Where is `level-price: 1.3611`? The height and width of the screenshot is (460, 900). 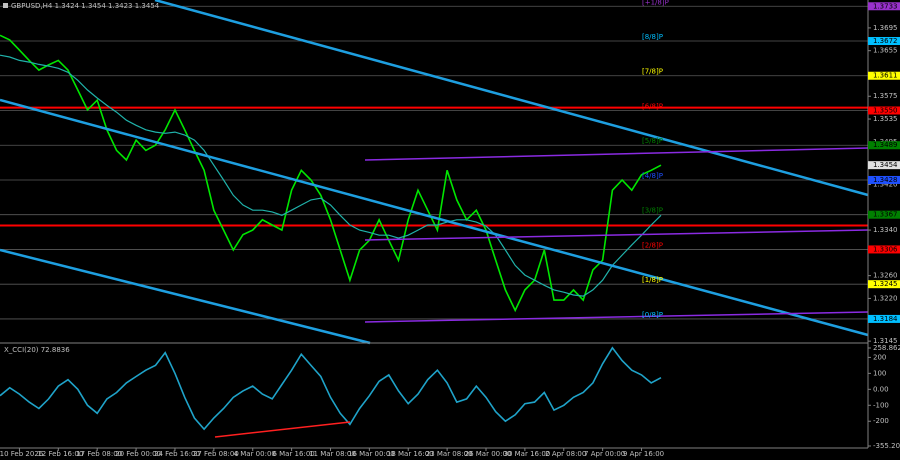
level-price: 1.3611 is located at coordinates (885, 76).